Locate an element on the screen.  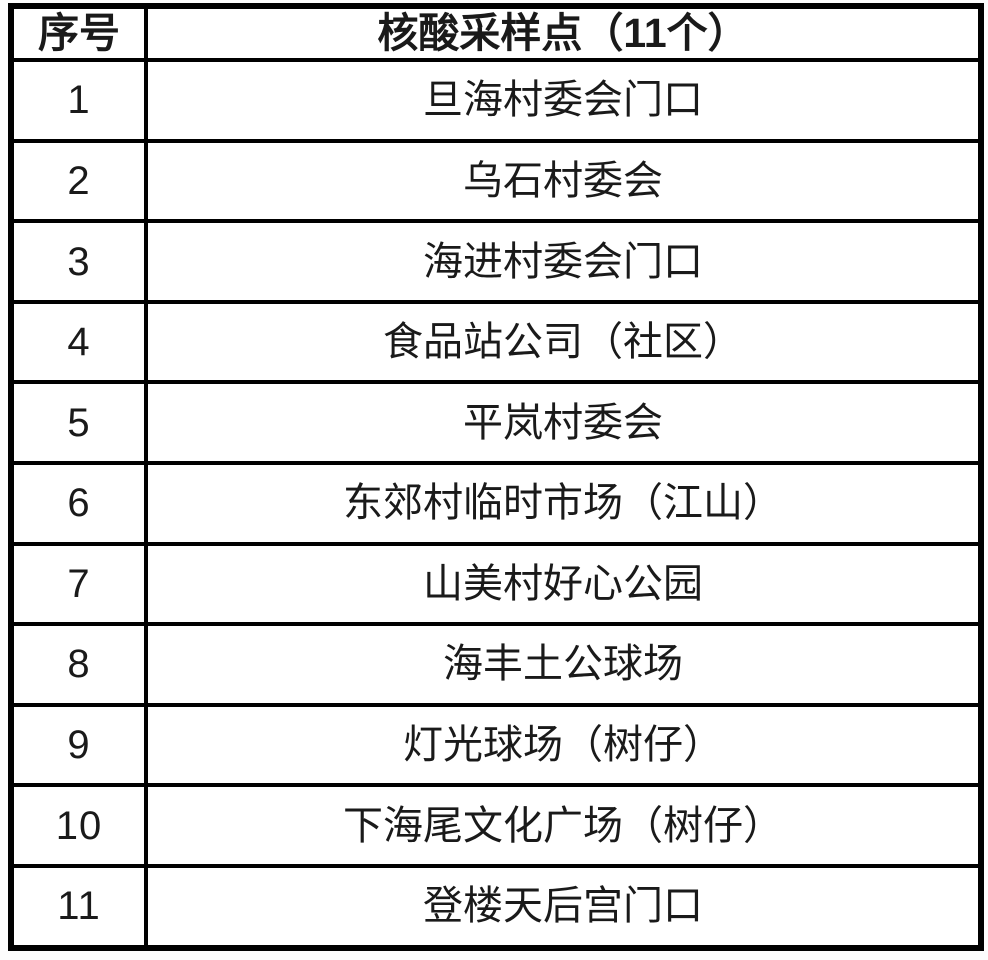
table-header-row: 序号 核酸采样点（11个） is located at coordinates (496, 33).